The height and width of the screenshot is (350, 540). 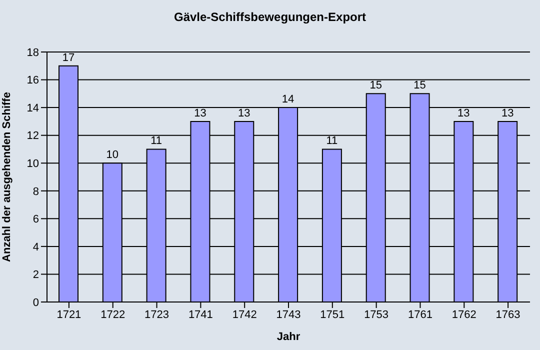 I want to click on chart-title: Gävle-Schiffsbewegungen-Export, so click(x=270, y=17).